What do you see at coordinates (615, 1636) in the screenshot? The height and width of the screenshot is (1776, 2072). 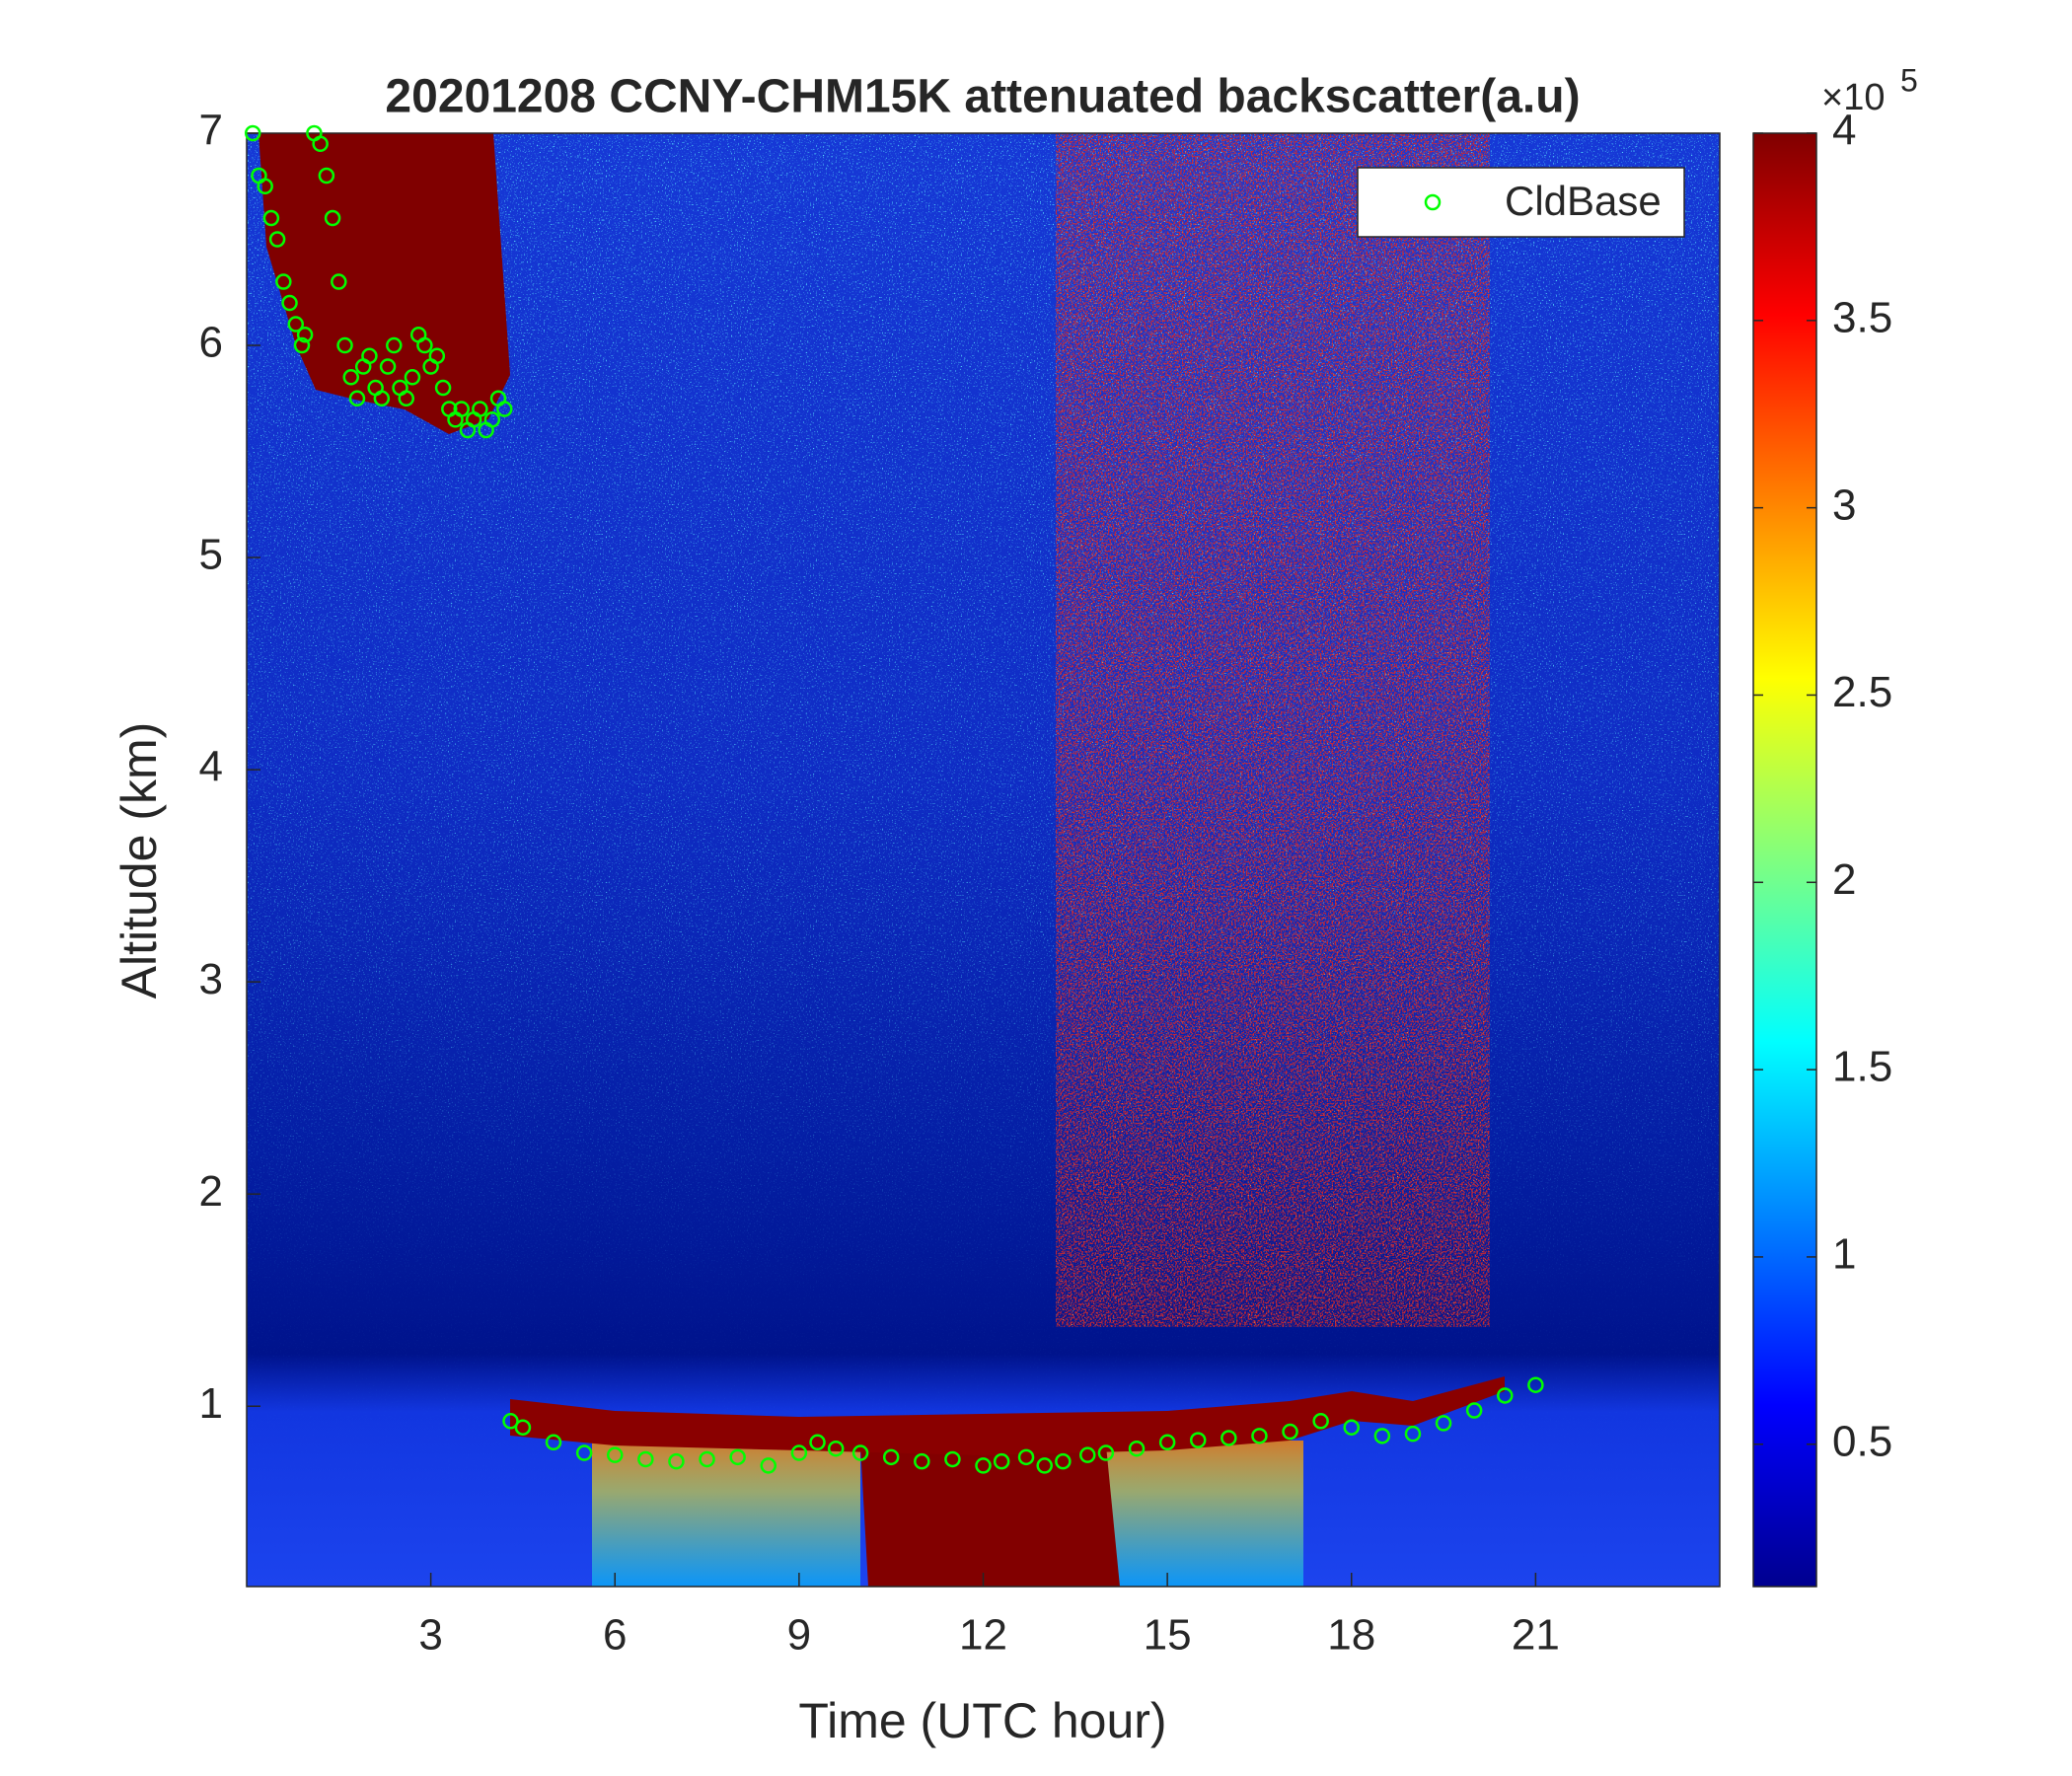 I see `x-tick-label: 6` at bounding box center [615, 1636].